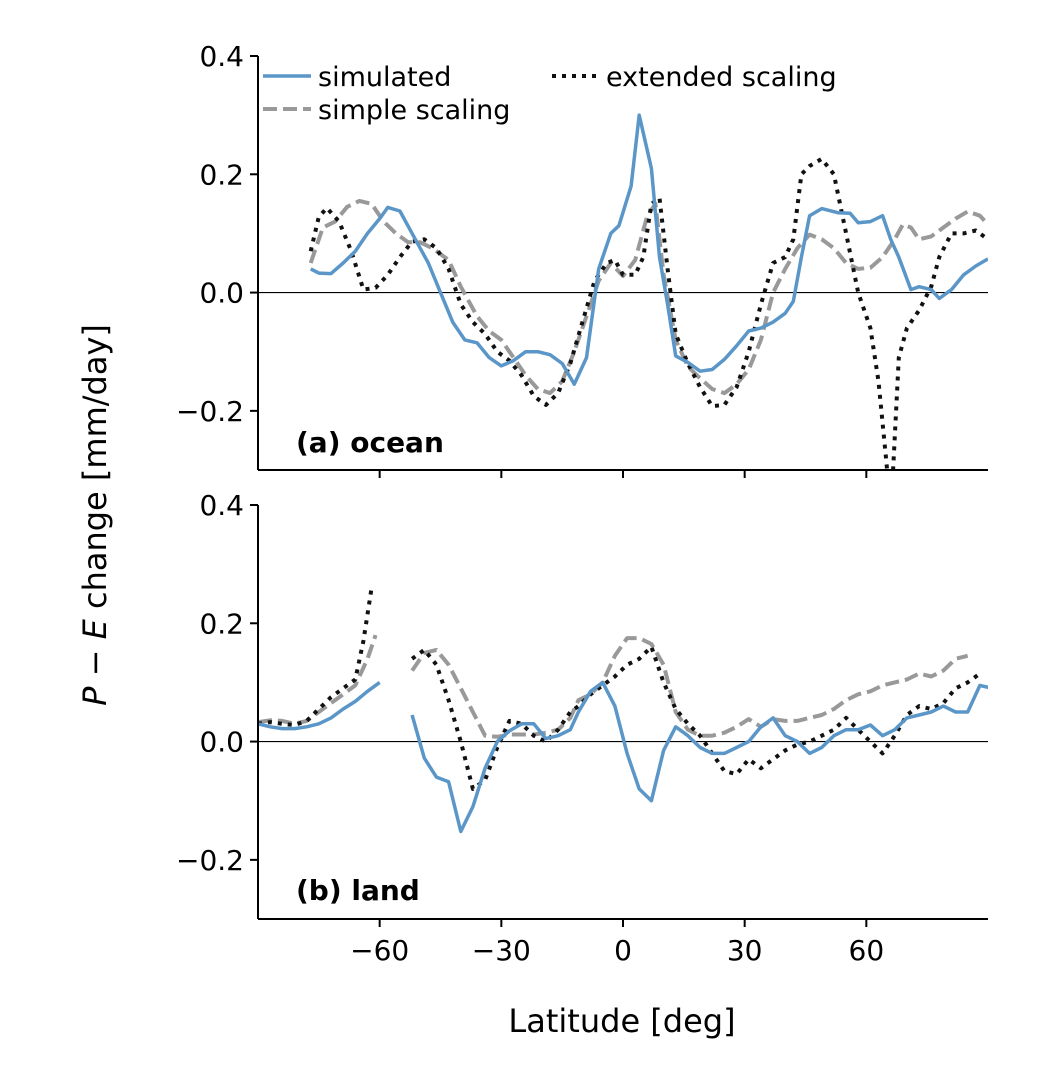  What do you see at coordinates (621, 1021) in the screenshot?
I see `x-axis-title: Latitude [deg]` at bounding box center [621, 1021].